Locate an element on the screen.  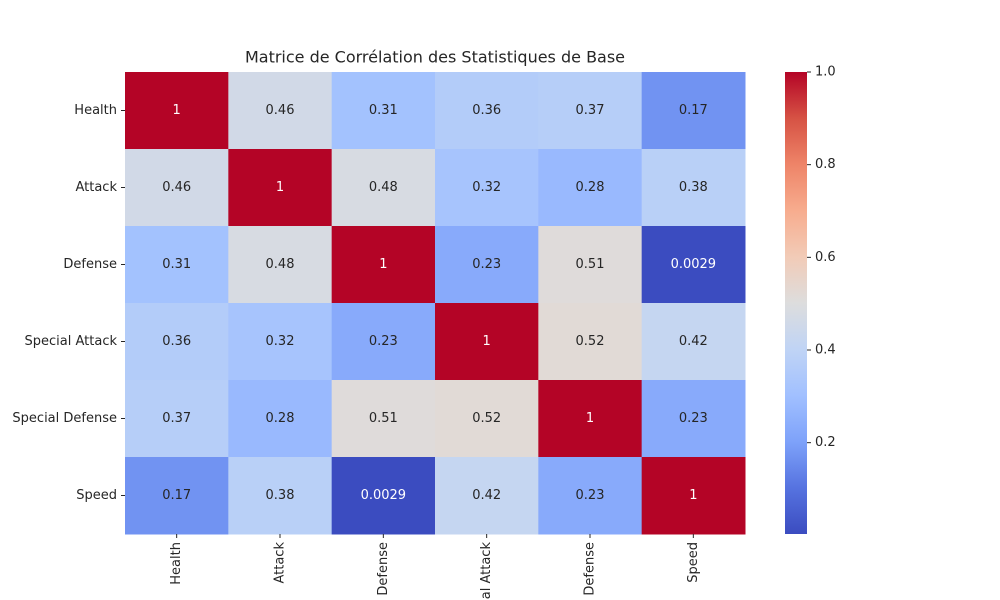
y-tick-label: Special Attack is located at coordinates (71, 341).